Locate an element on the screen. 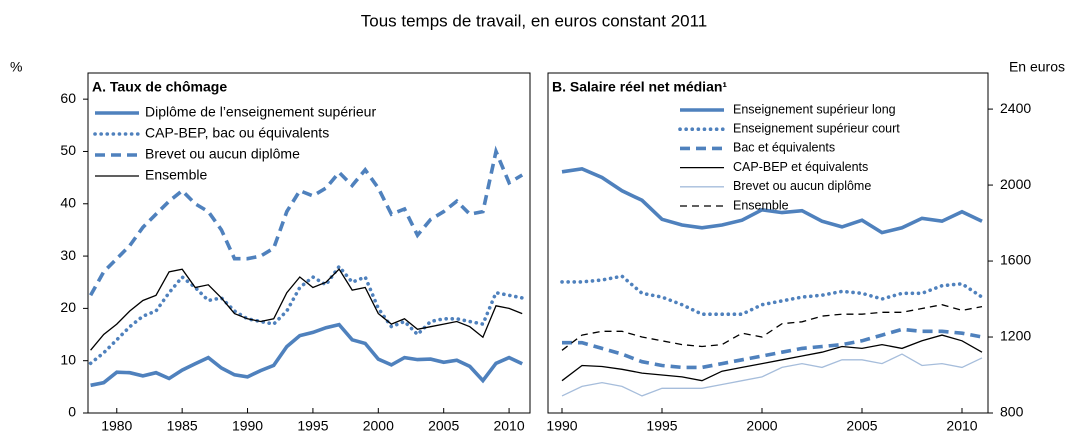  y-tick-label: 1600 is located at coordinates (1015, 260).